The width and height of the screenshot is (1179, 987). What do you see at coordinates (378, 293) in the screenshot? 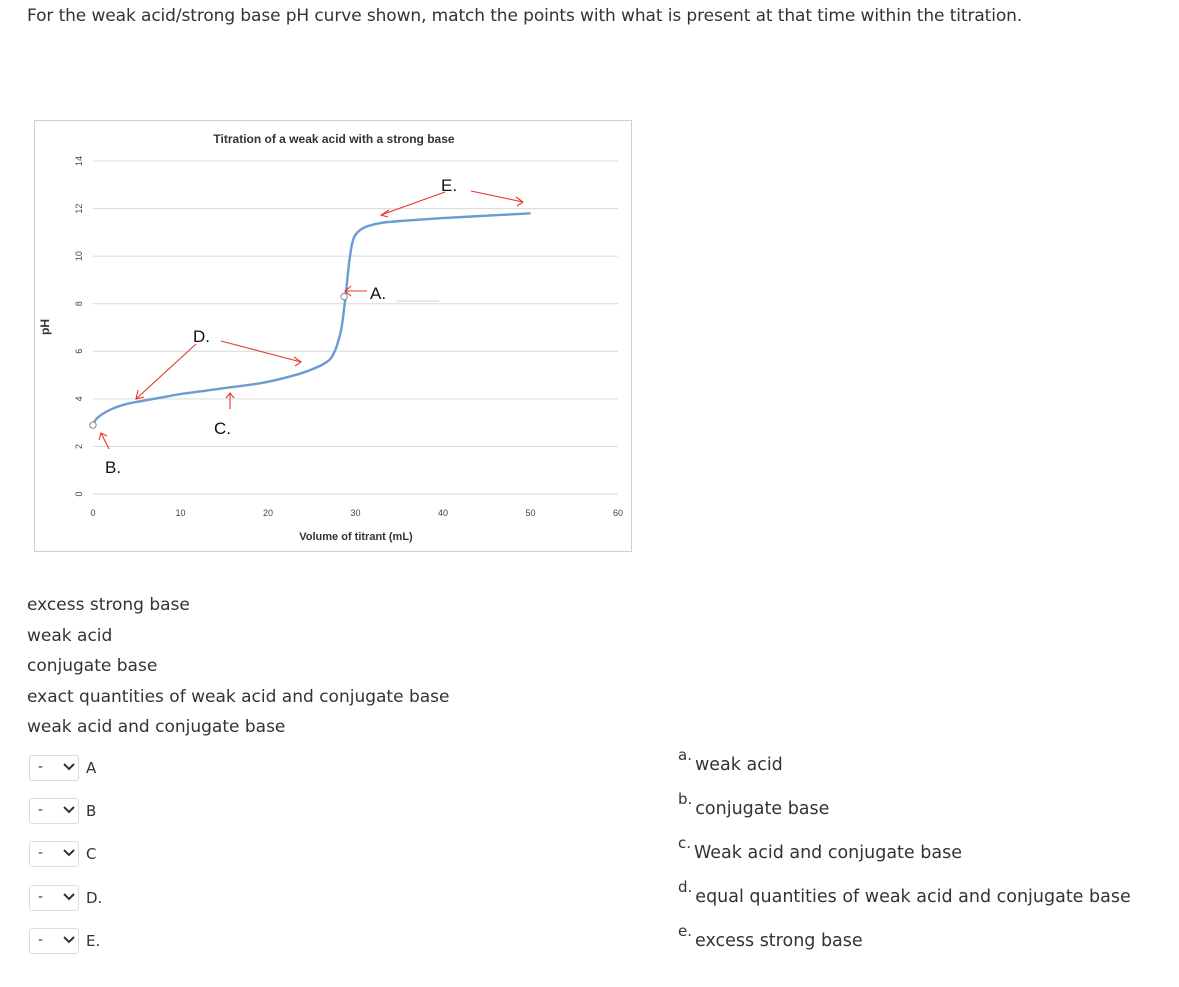
I see `point-label-a: A.` at bounding box center [378, 293].